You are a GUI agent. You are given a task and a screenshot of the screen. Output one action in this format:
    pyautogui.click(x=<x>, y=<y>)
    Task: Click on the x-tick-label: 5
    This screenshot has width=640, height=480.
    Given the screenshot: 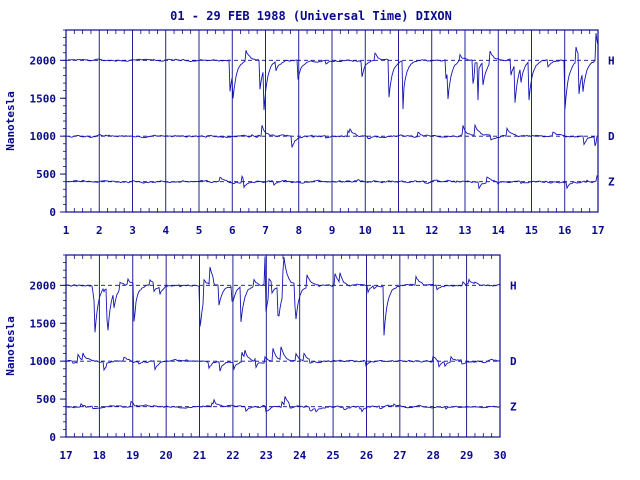 What is the action you would take?
    pyautogui.click(x=199, y=230)
    